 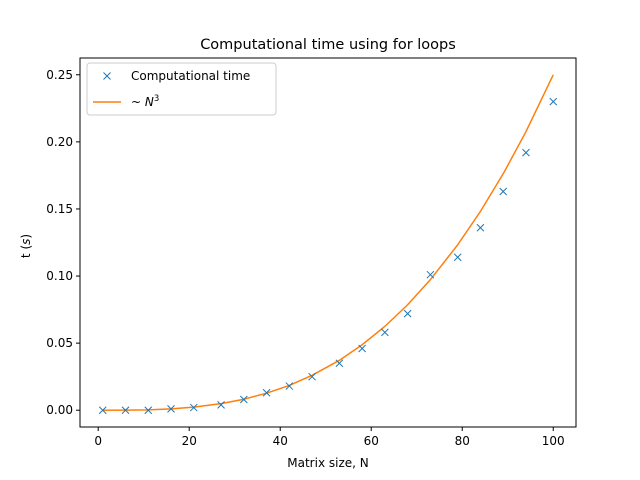 I want to click on legend-label-computational-time: Computational time, so click(x=190, y=76).